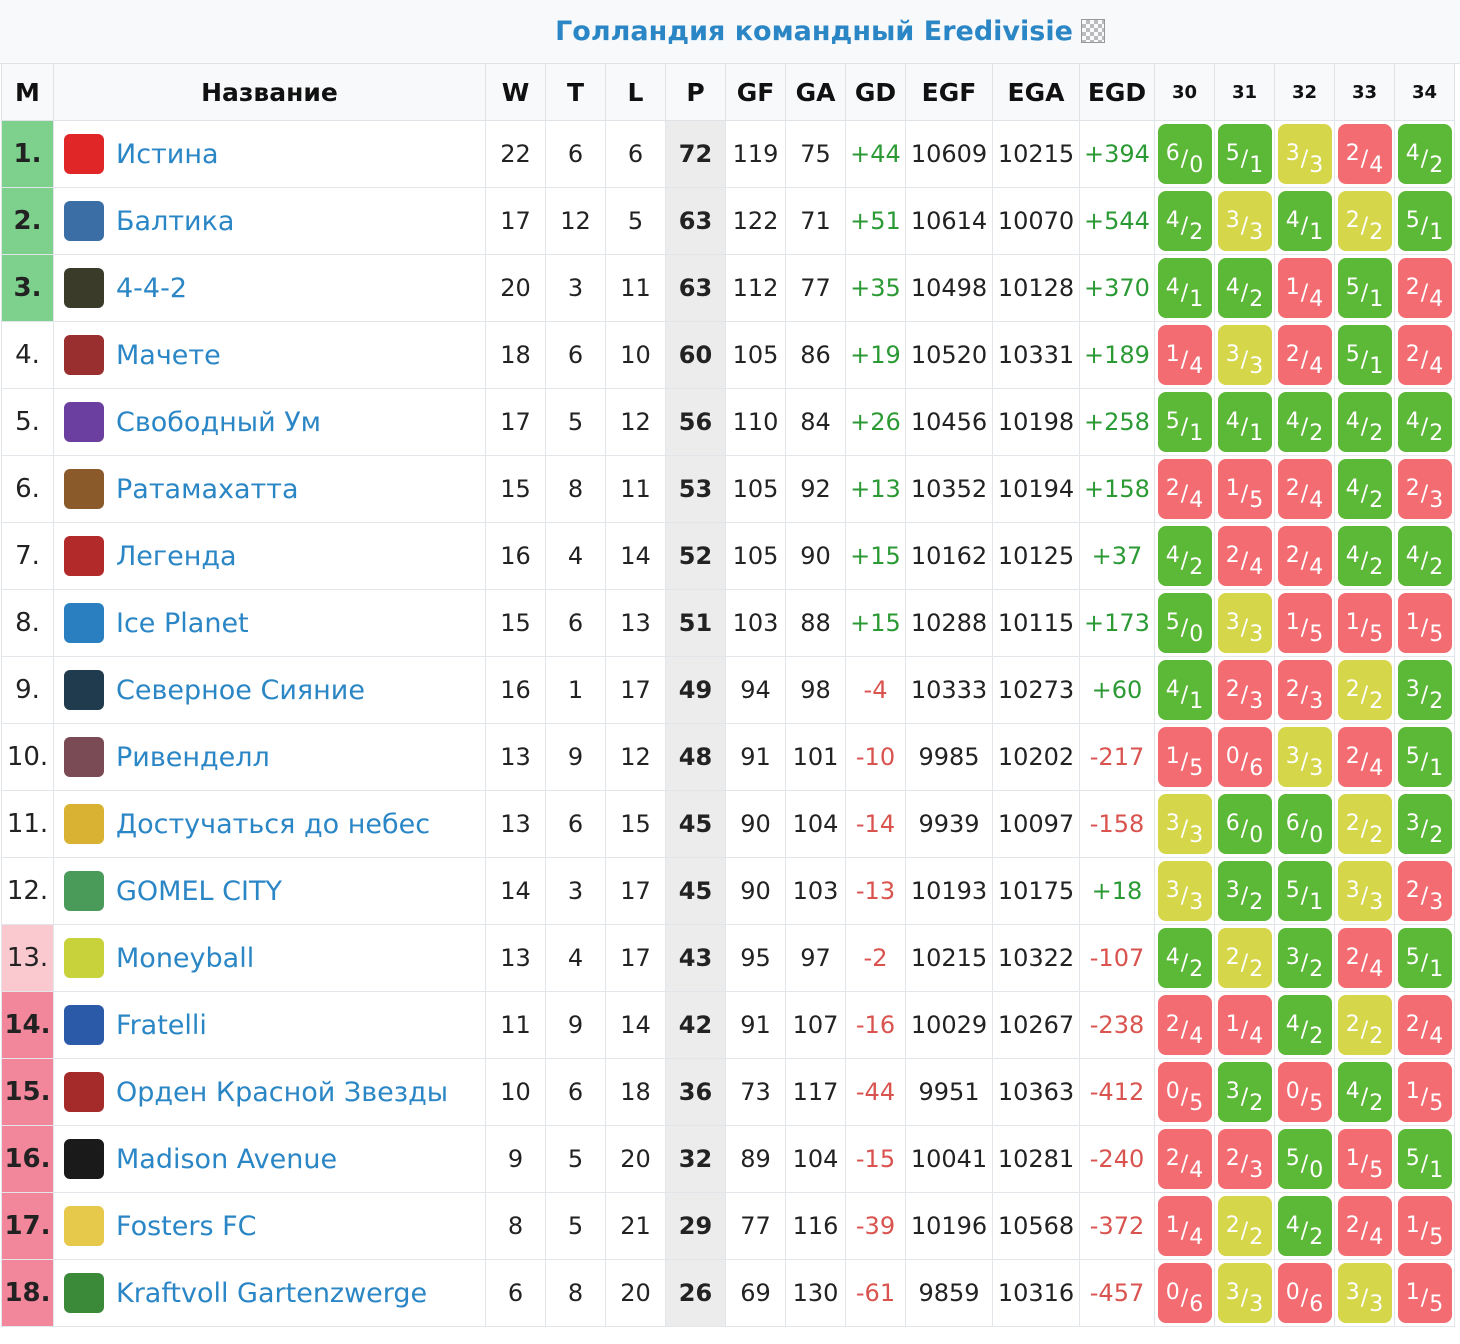  What do you see at coordinates (199, 891) in the screenshot?
I see `team-name-link: GOMEL CITY` at bounding box center [199, 891].